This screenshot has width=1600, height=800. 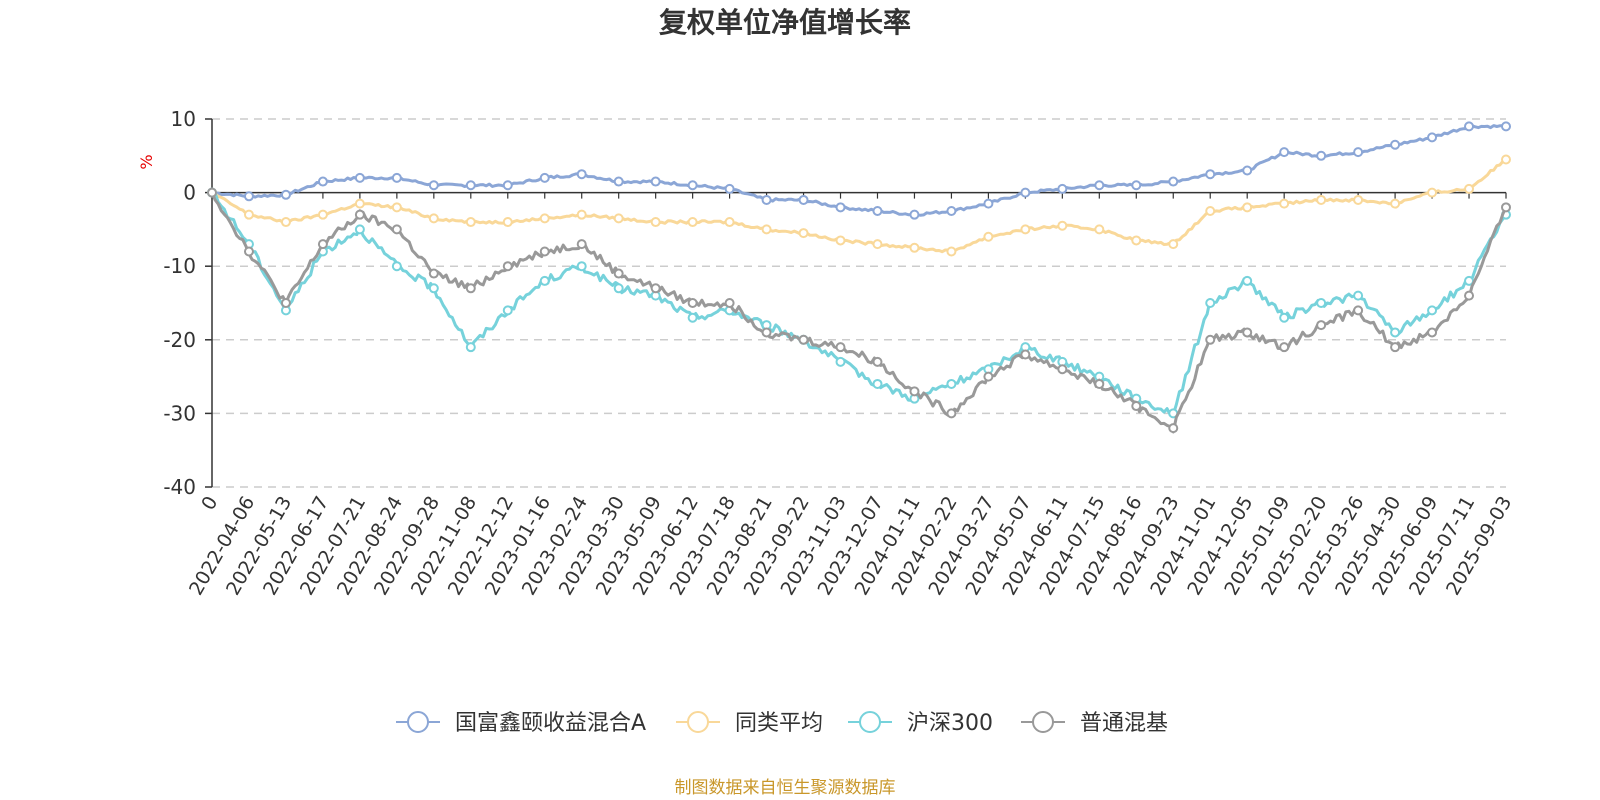 What do you see at coordinates (749, 723) in the screenshot?
I see `legend-item: 同类平均` at bounding box center [749, 723].